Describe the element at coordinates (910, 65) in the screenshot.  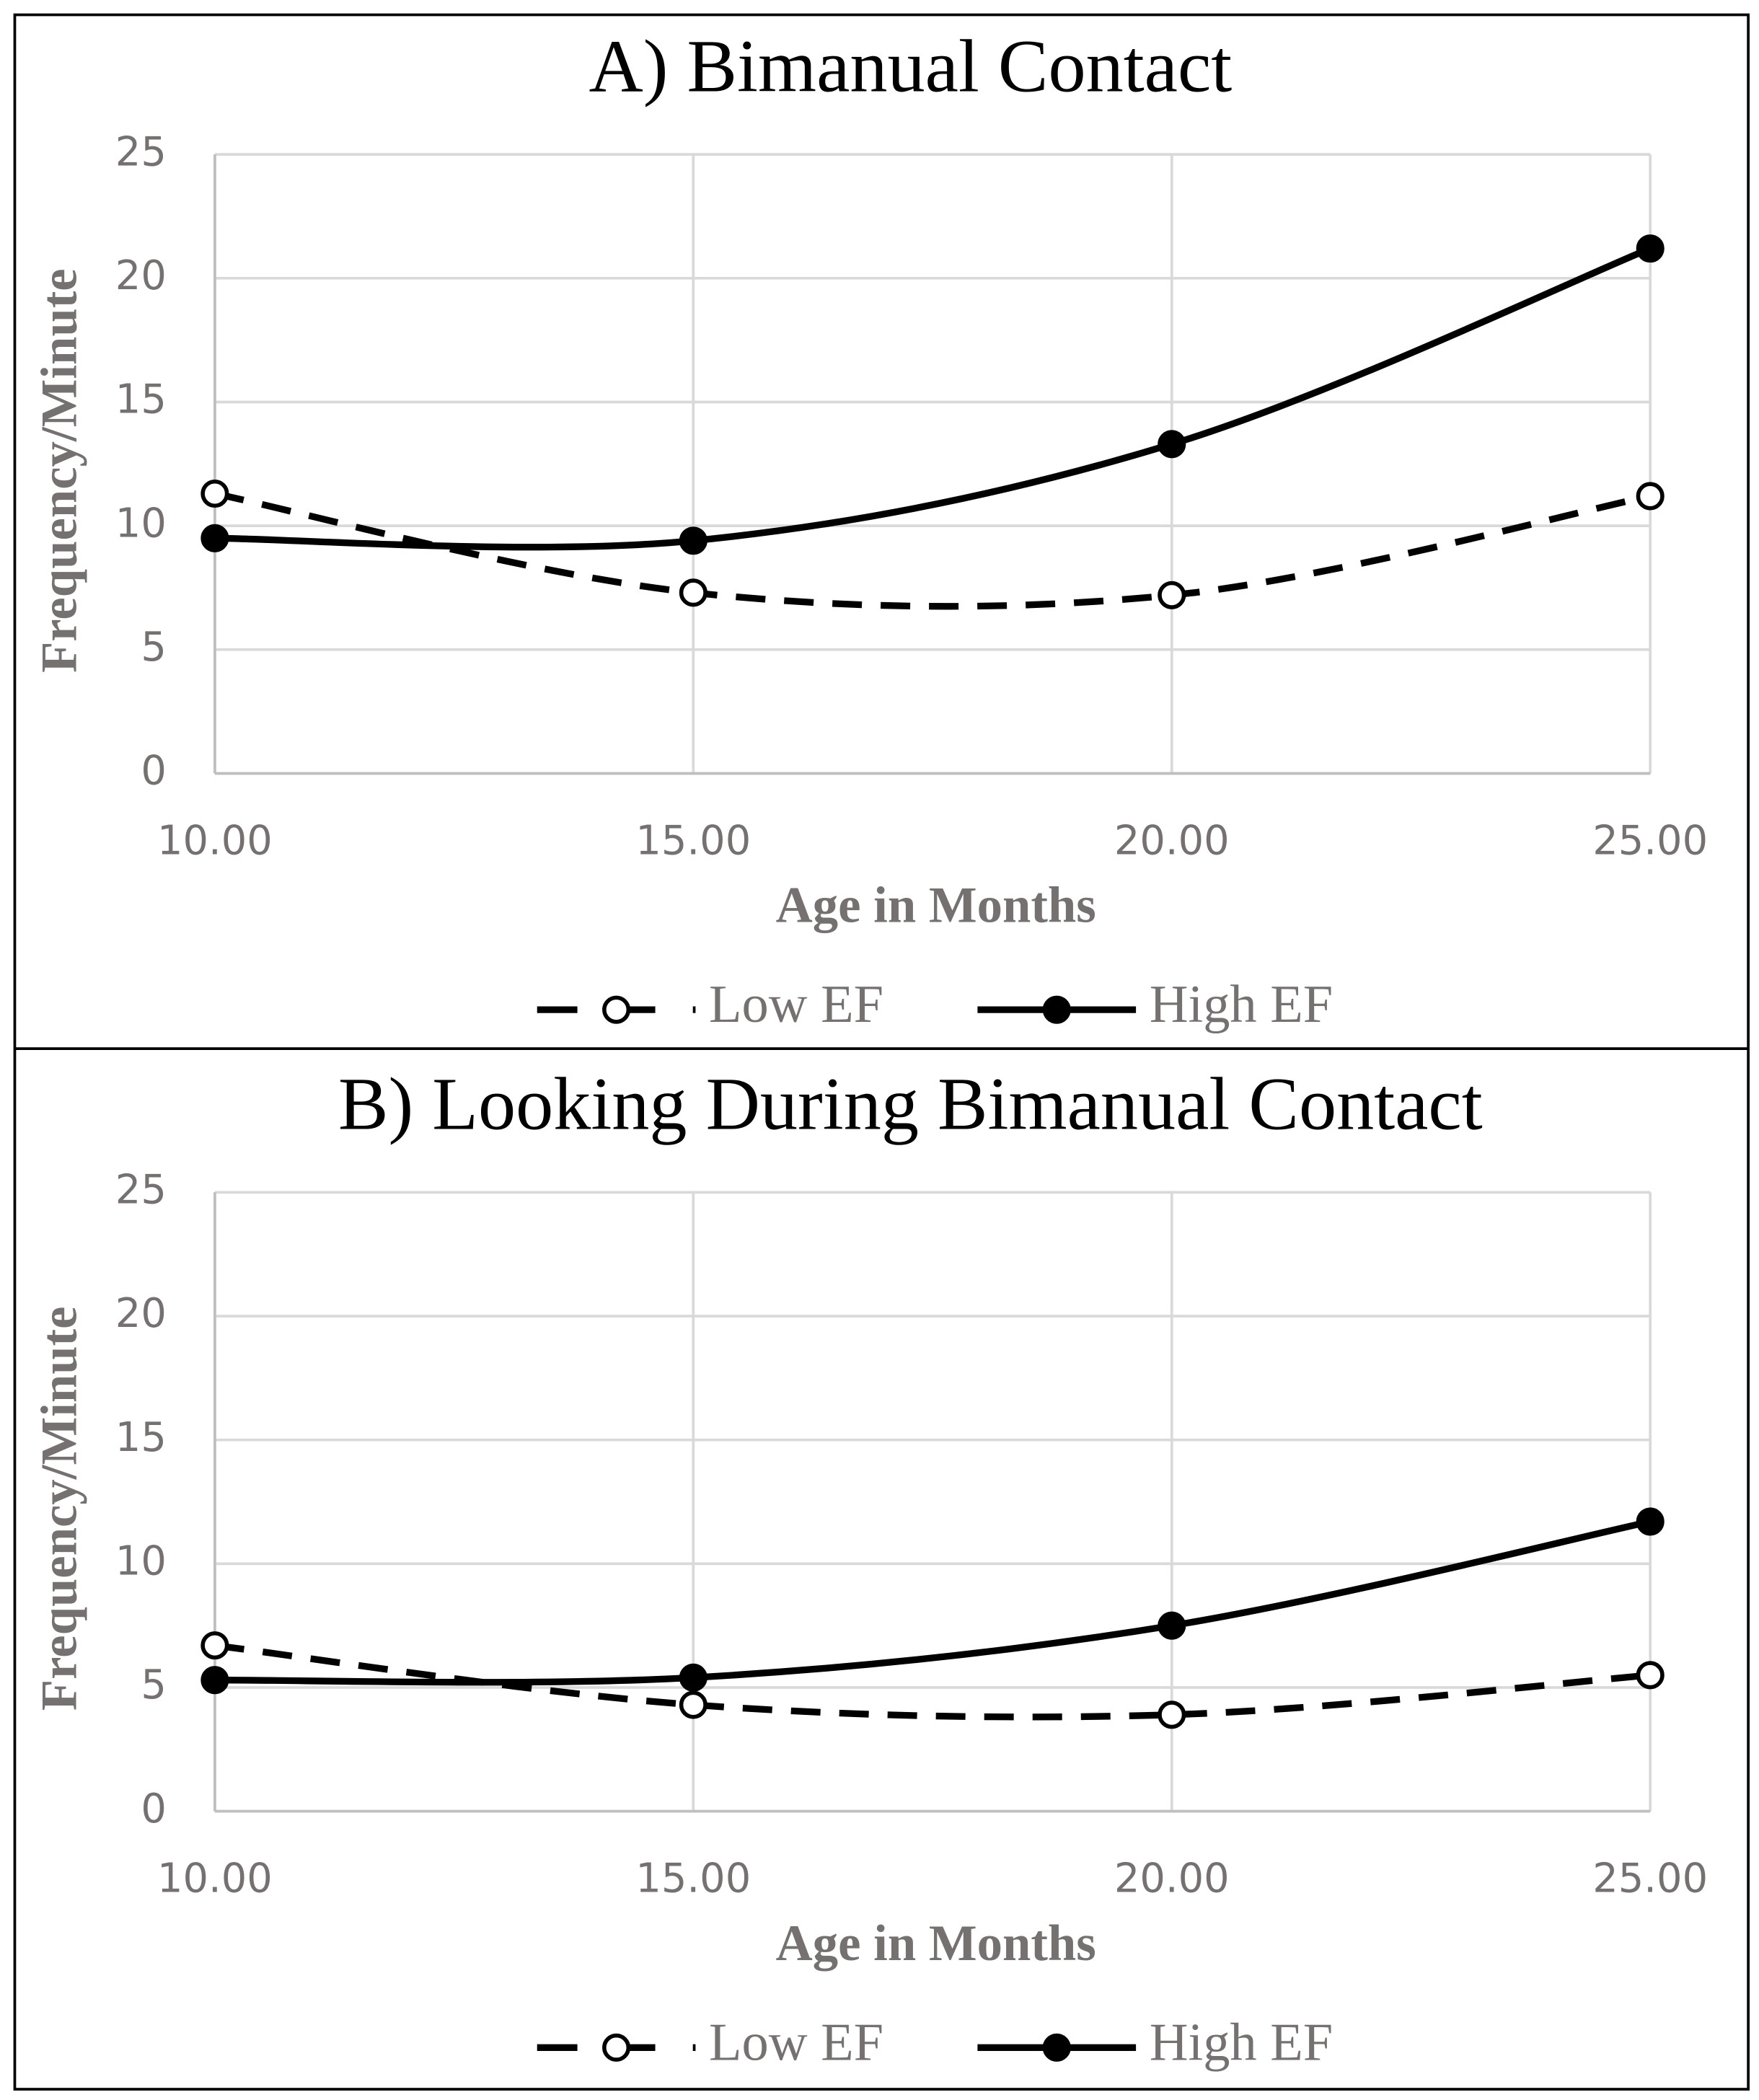
I see `chart-title: A) Bimanual Contact` at that location.